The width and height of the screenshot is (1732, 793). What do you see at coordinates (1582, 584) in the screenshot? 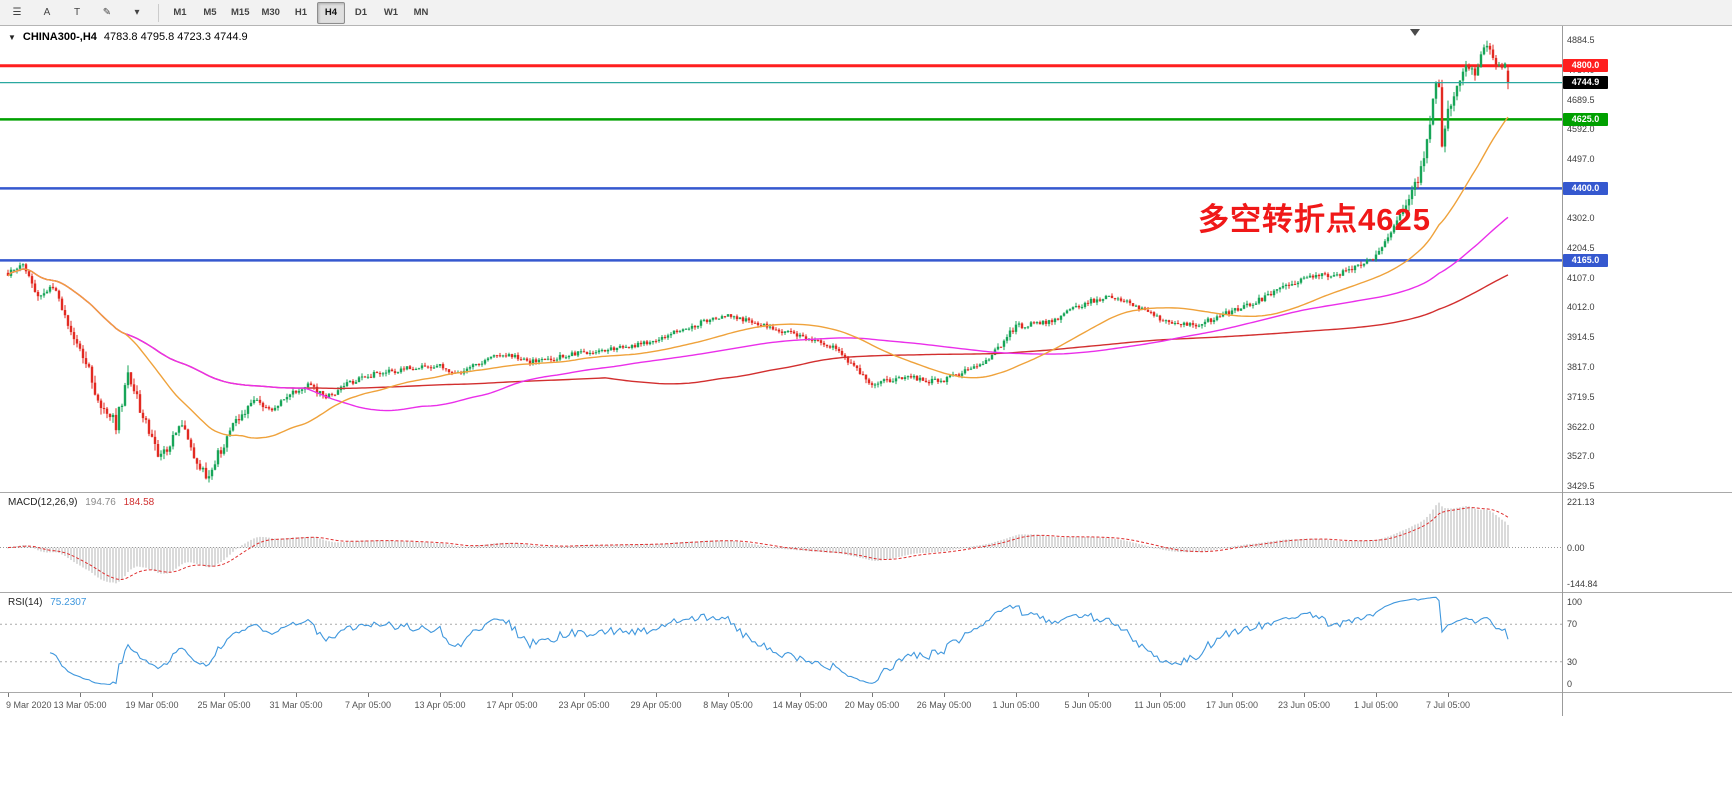
I see `macd-scale-min: -144.84` at bounding box center [1582, 584].